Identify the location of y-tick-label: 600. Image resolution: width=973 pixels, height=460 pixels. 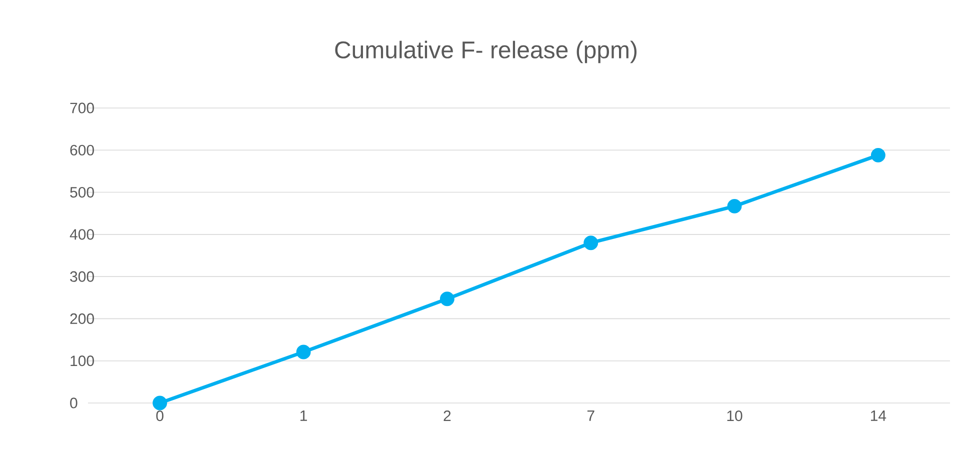
(82, 150).